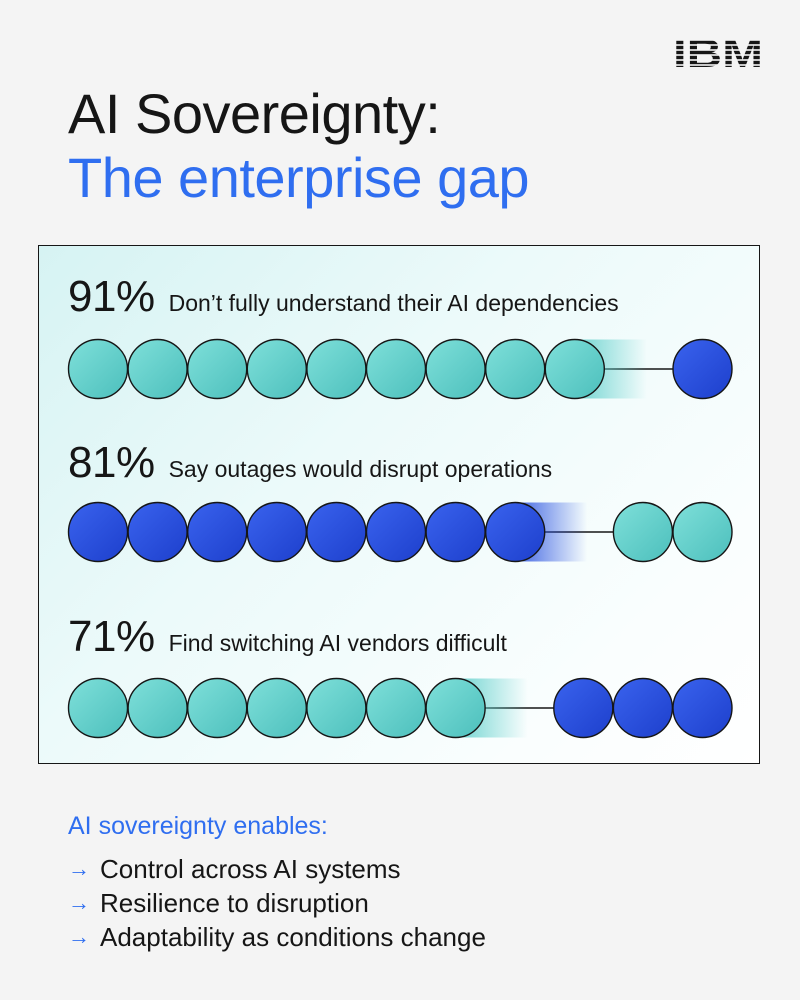  Describe the element at coordinates (250, 869) in the screenshot. I see `list-item-label: Control across AI systems` at that location.